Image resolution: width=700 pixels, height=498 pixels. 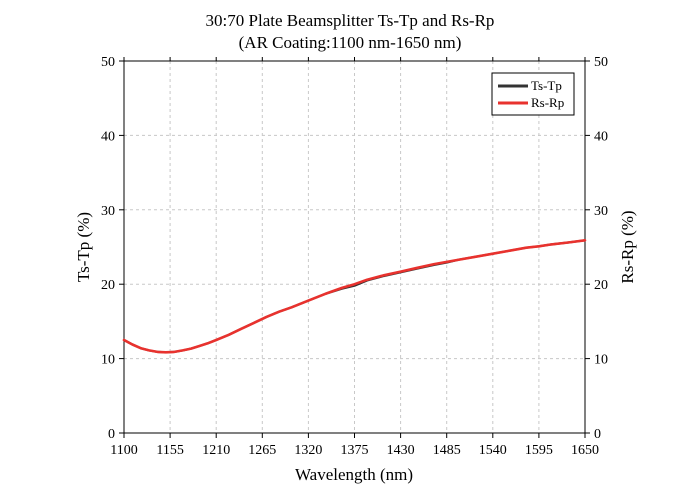 I want to click on y-tick-label-right: 10, so click(x=601, y=360).